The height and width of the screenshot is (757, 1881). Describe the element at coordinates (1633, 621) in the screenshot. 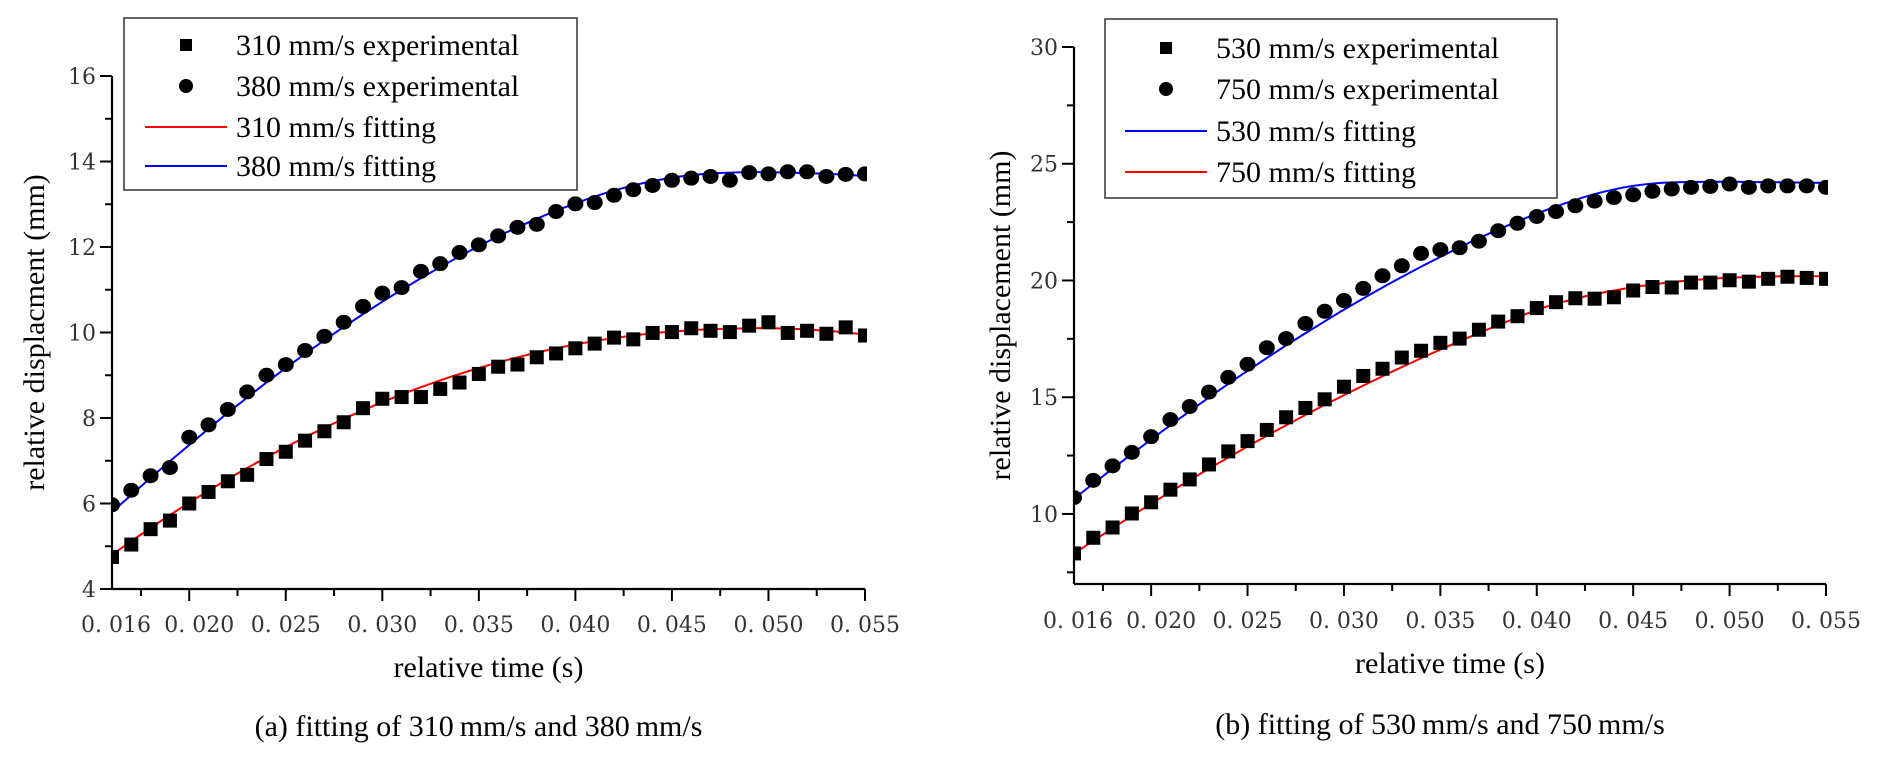

I see `x-tick-label: 0. 045` at that location.